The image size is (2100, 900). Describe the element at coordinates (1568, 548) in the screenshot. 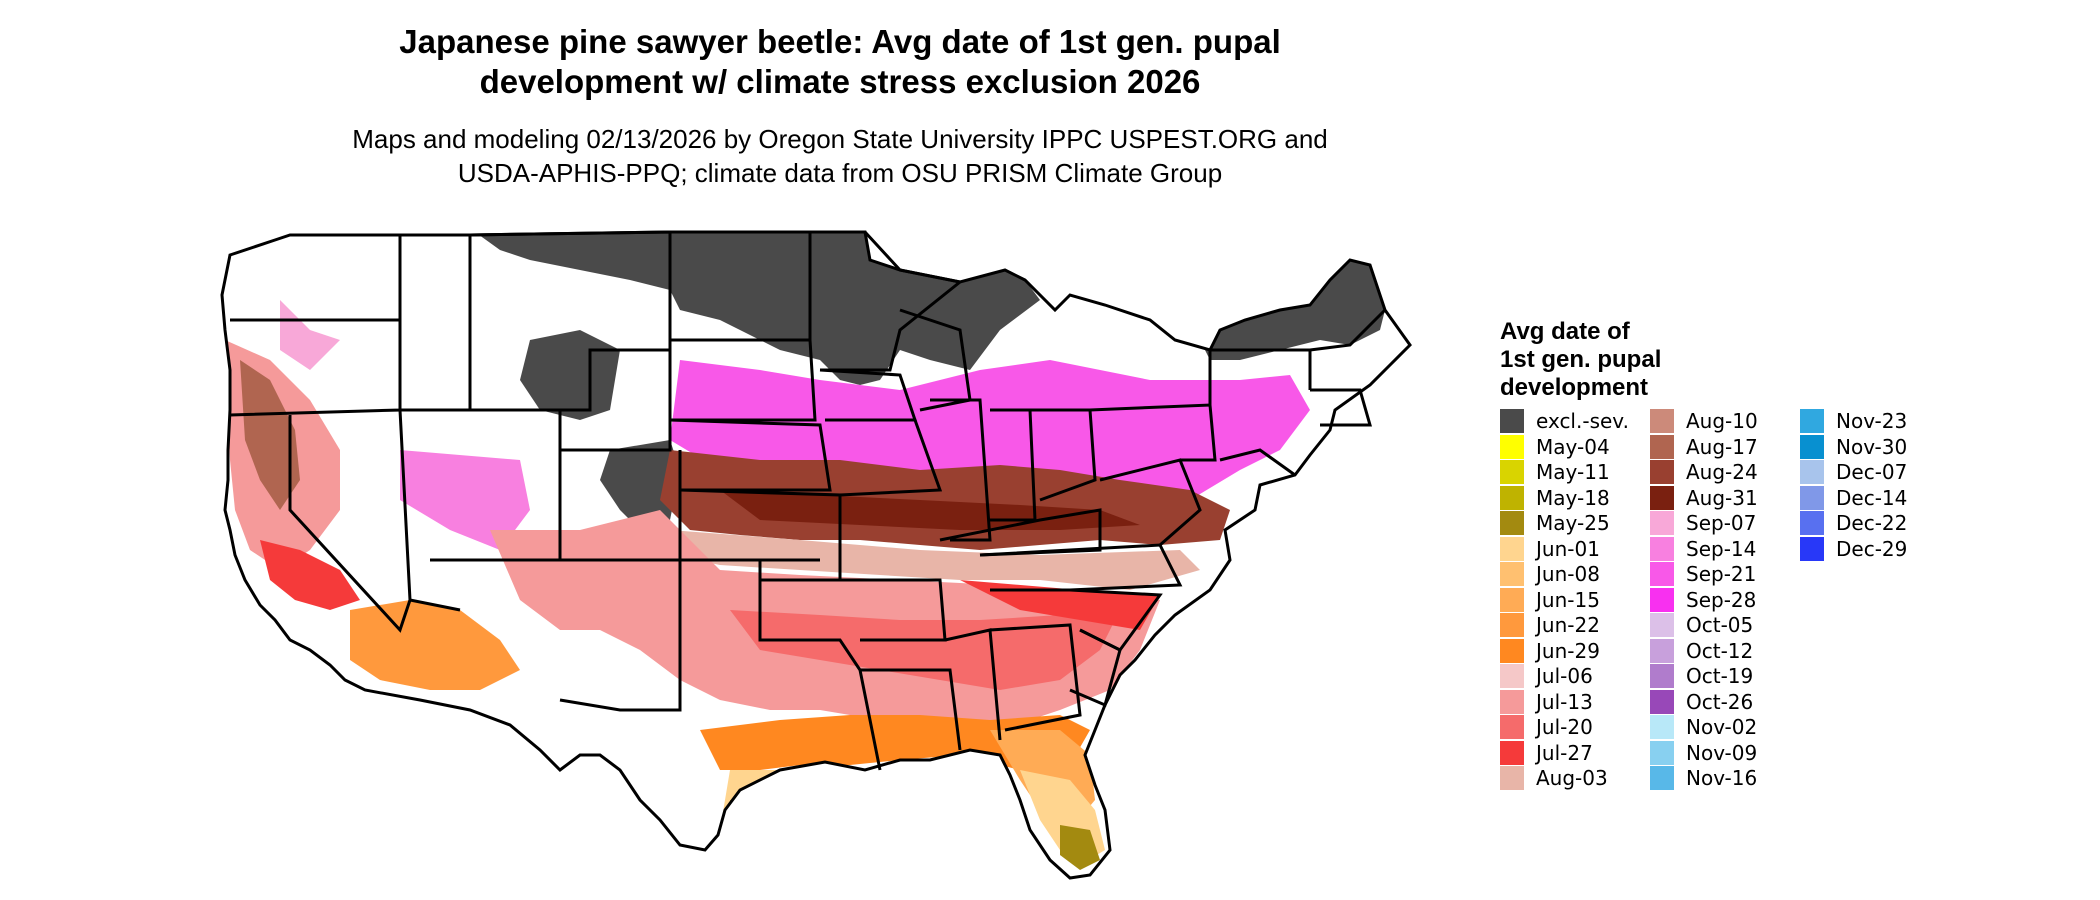

I see `legend-label: Jun-01` at that location.